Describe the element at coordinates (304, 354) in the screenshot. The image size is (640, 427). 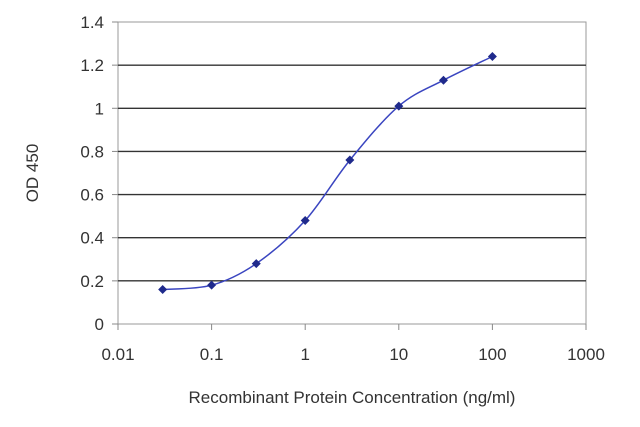
I see `x-tick-label: 1` at that location.